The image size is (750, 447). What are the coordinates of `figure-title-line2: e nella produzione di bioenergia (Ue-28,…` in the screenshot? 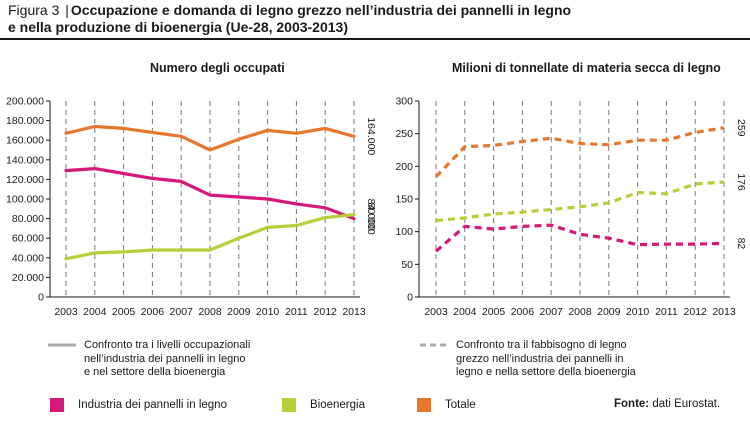 It's located at (178, 27).